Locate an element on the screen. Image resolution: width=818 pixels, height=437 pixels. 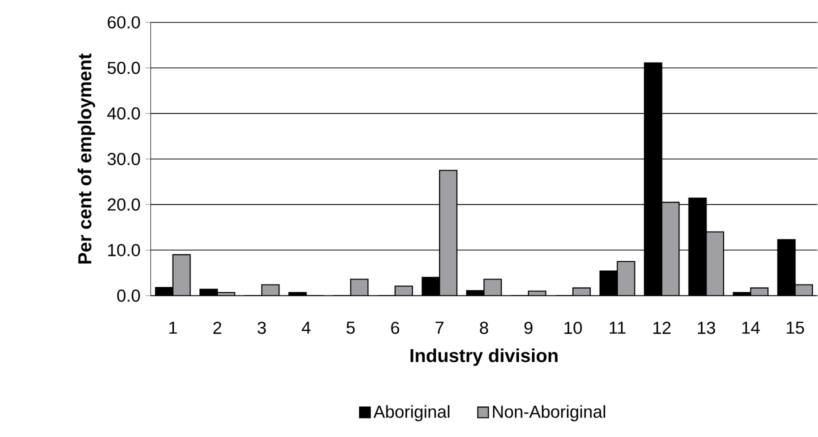
y-tick-label: 40.0 is located at coordinates (123, 113).